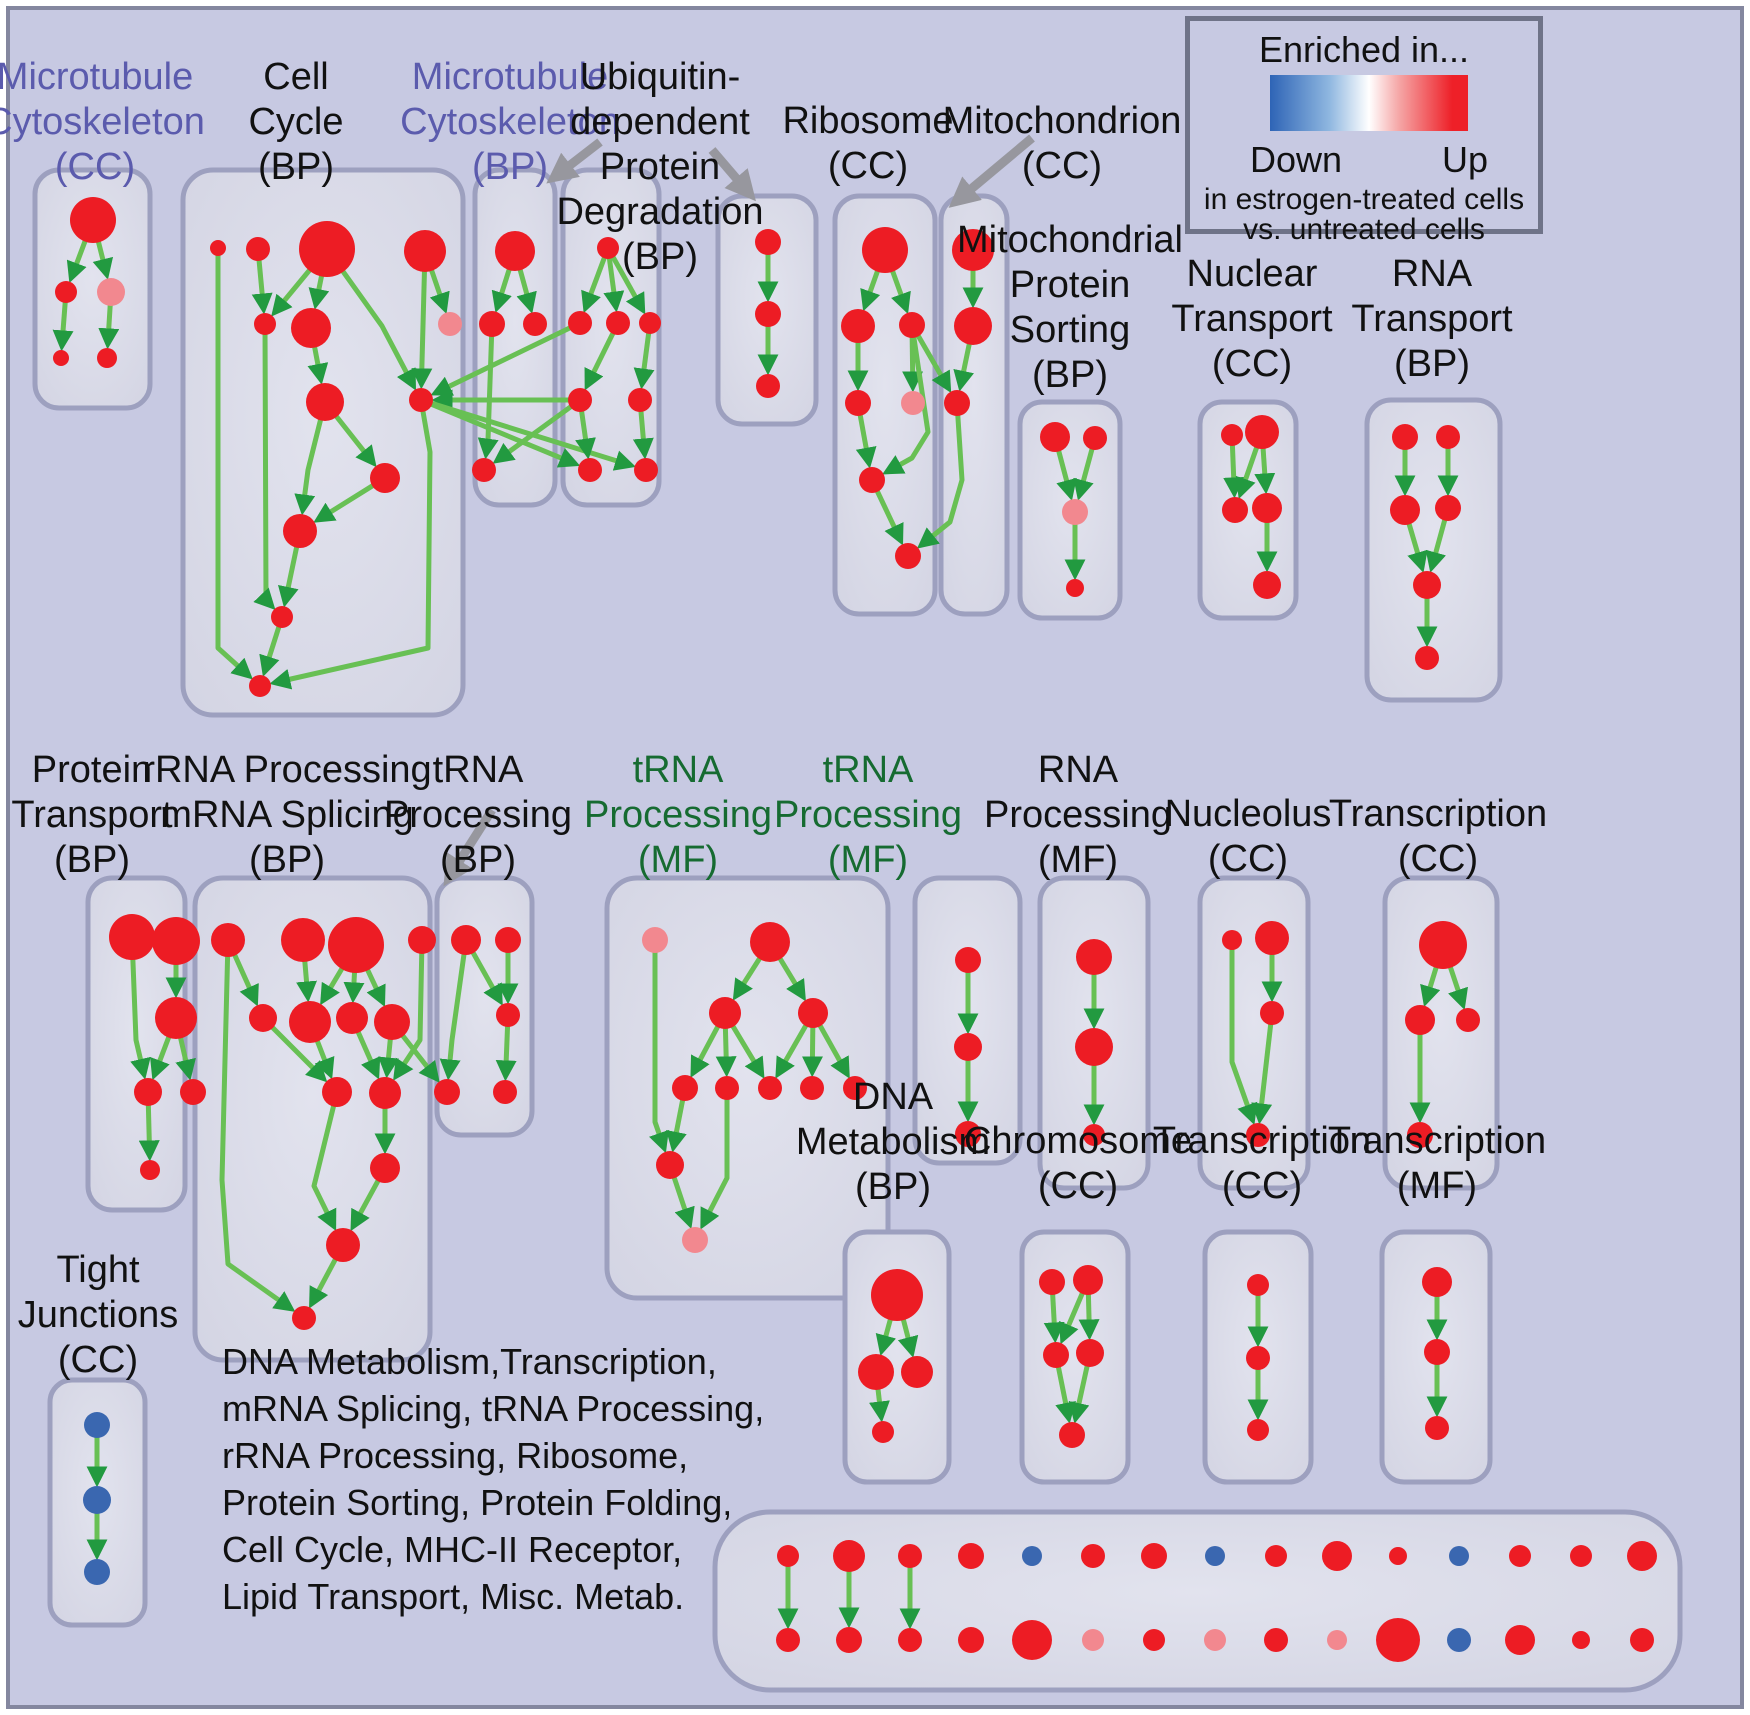 The width and height of the screenshot is (1750, 1715). Describe the element at coordinates (1254, 1033) in the screenshot. I see `cluster-box-nucleolus` at that location.